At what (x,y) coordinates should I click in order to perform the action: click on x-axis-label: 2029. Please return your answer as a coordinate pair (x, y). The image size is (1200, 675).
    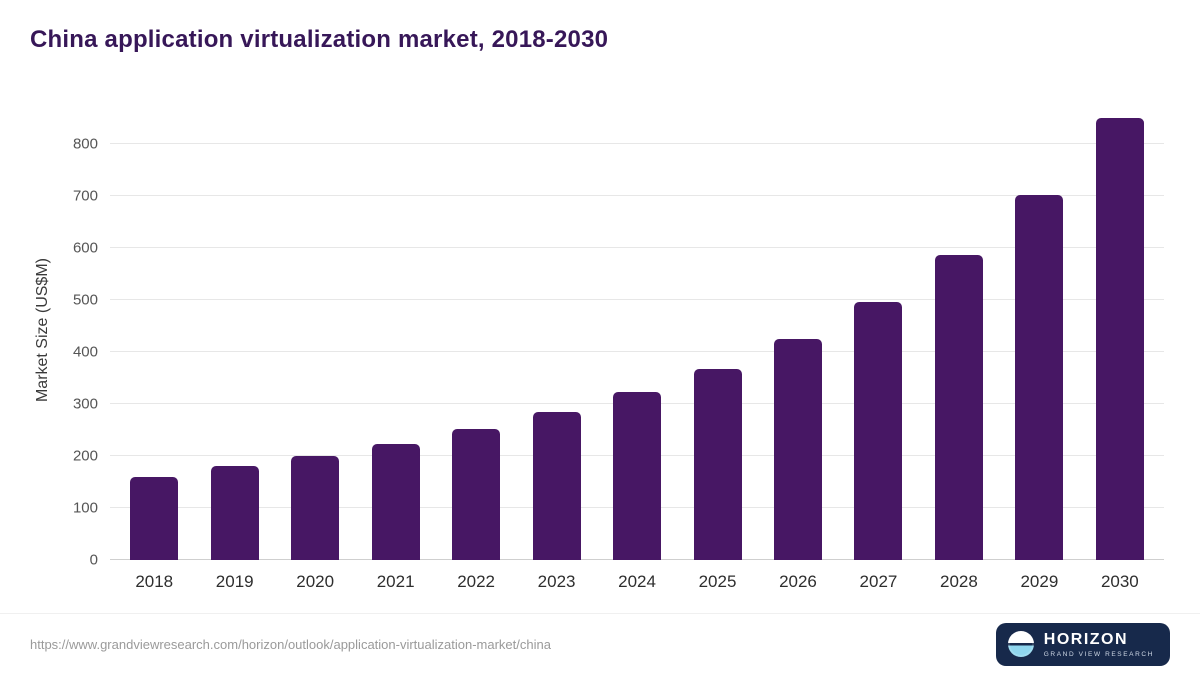
    Looking at the image, I should click on (1039, 581).